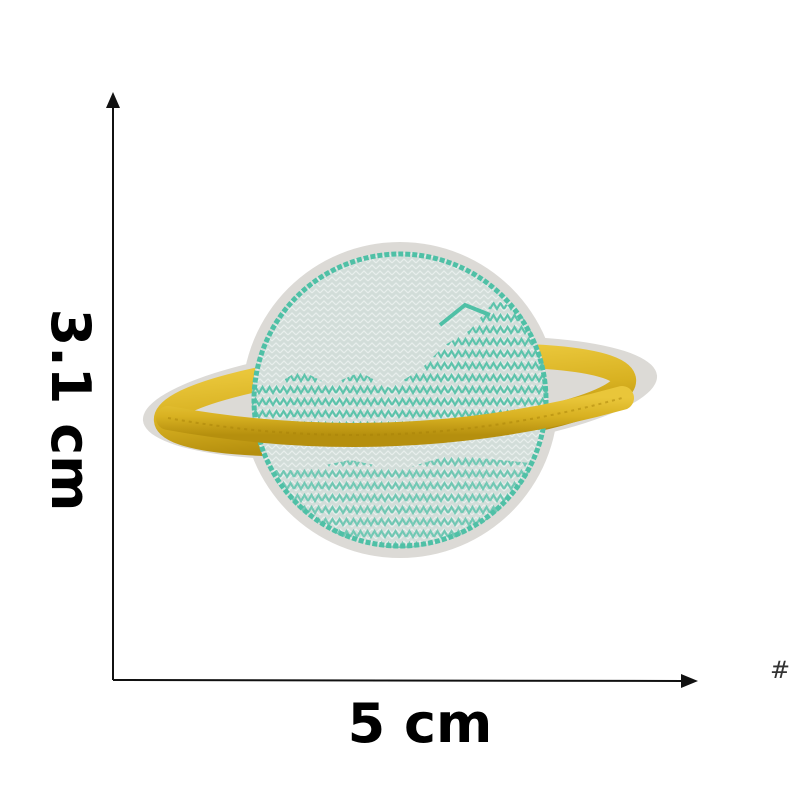 Image resolution: width=800 pixels, height=800 pixels. Describe the element at coordinates (689, 681) in the screenshot. I see `horizontal-axis-arrowhead` at that location.